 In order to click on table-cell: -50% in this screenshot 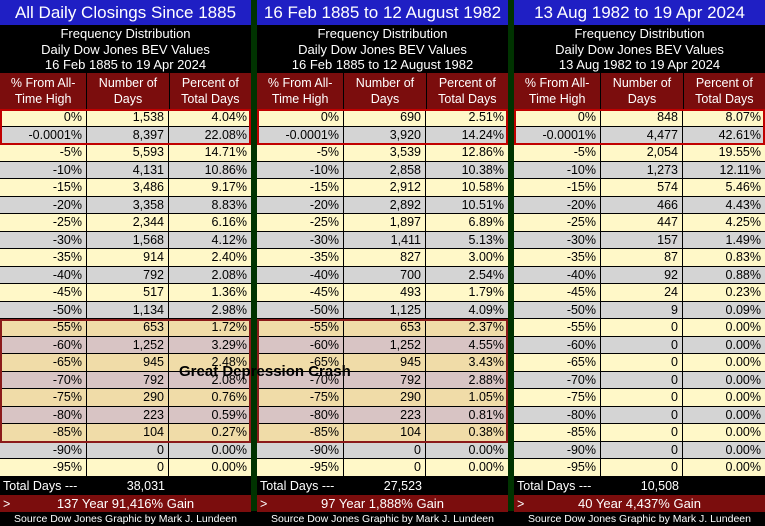, I will do `click(43, 309)`.